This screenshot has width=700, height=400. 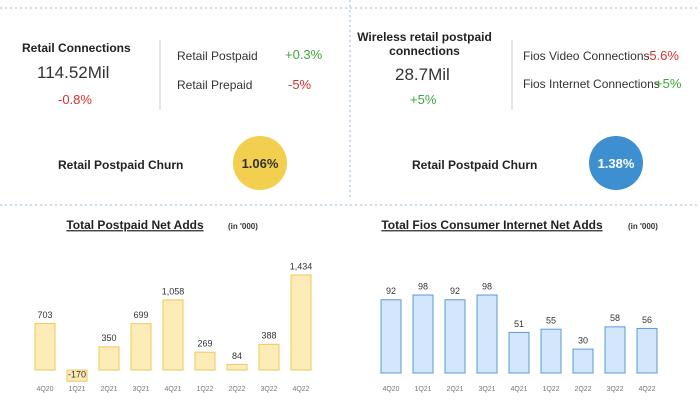 What do you see at coordinates (615, 318) in the screenshot?
I see `value-label: 58` at bounding box center [615, 318].